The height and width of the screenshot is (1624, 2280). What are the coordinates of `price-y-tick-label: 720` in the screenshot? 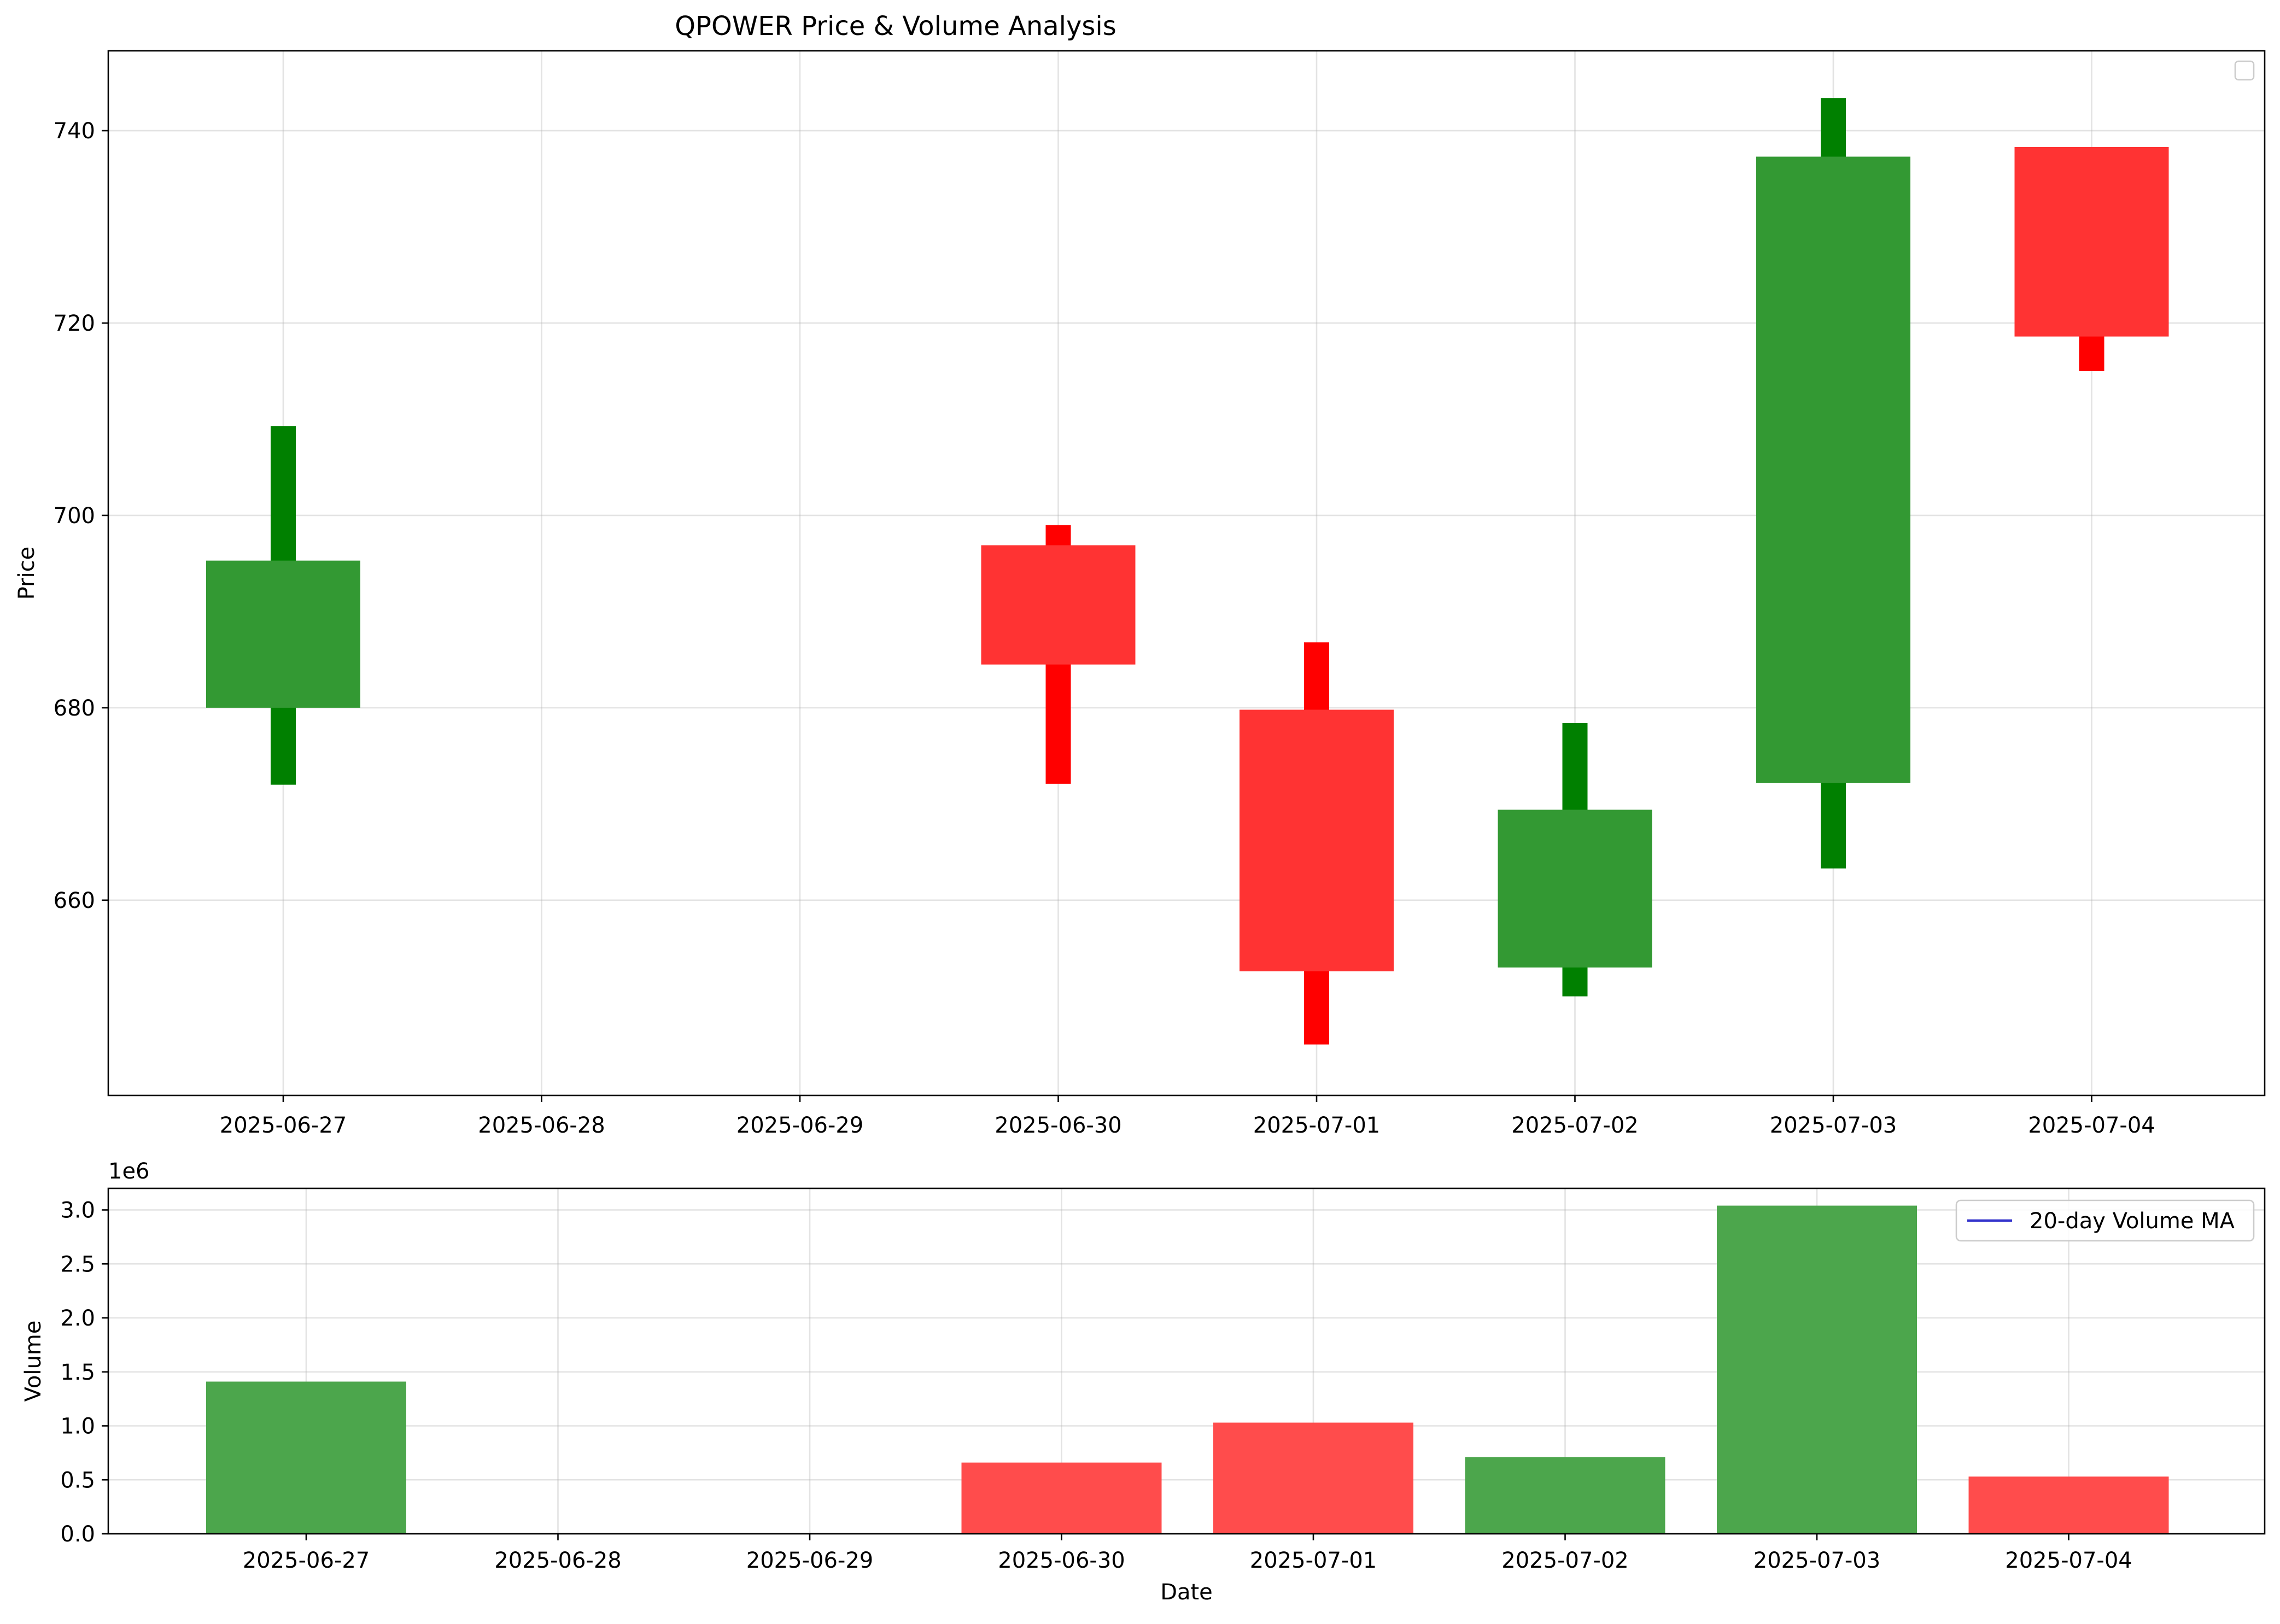 It's located at (74, 323).